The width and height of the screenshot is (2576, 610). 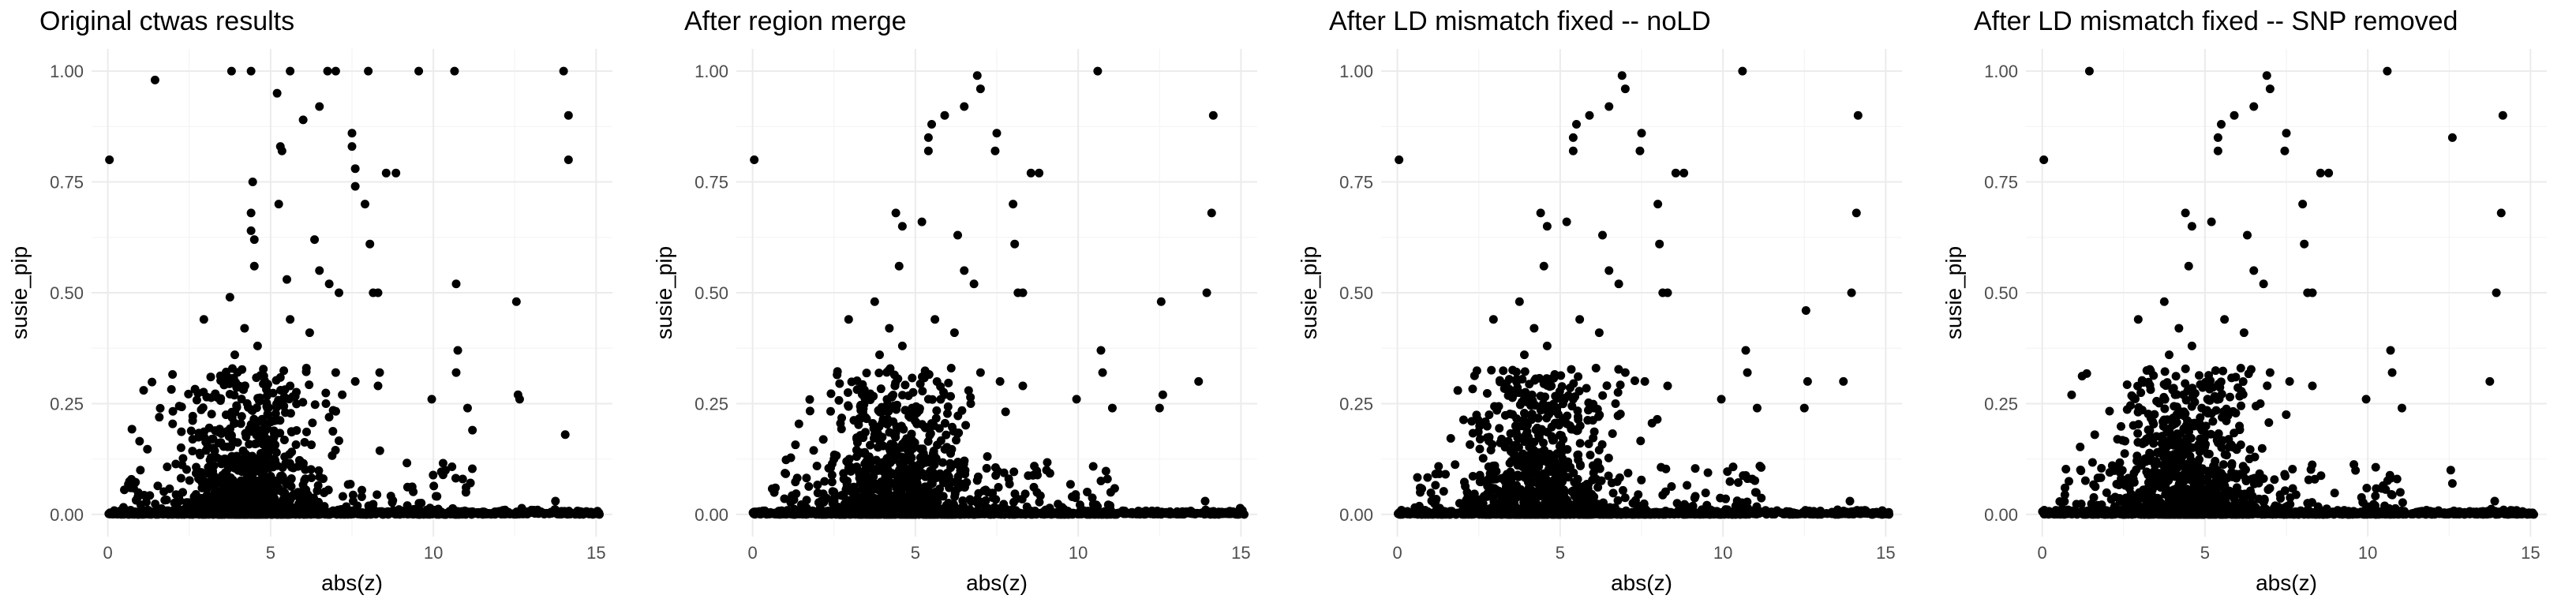 I want to click on y-axis-title: susie_pip, so click(x=664, y=292).